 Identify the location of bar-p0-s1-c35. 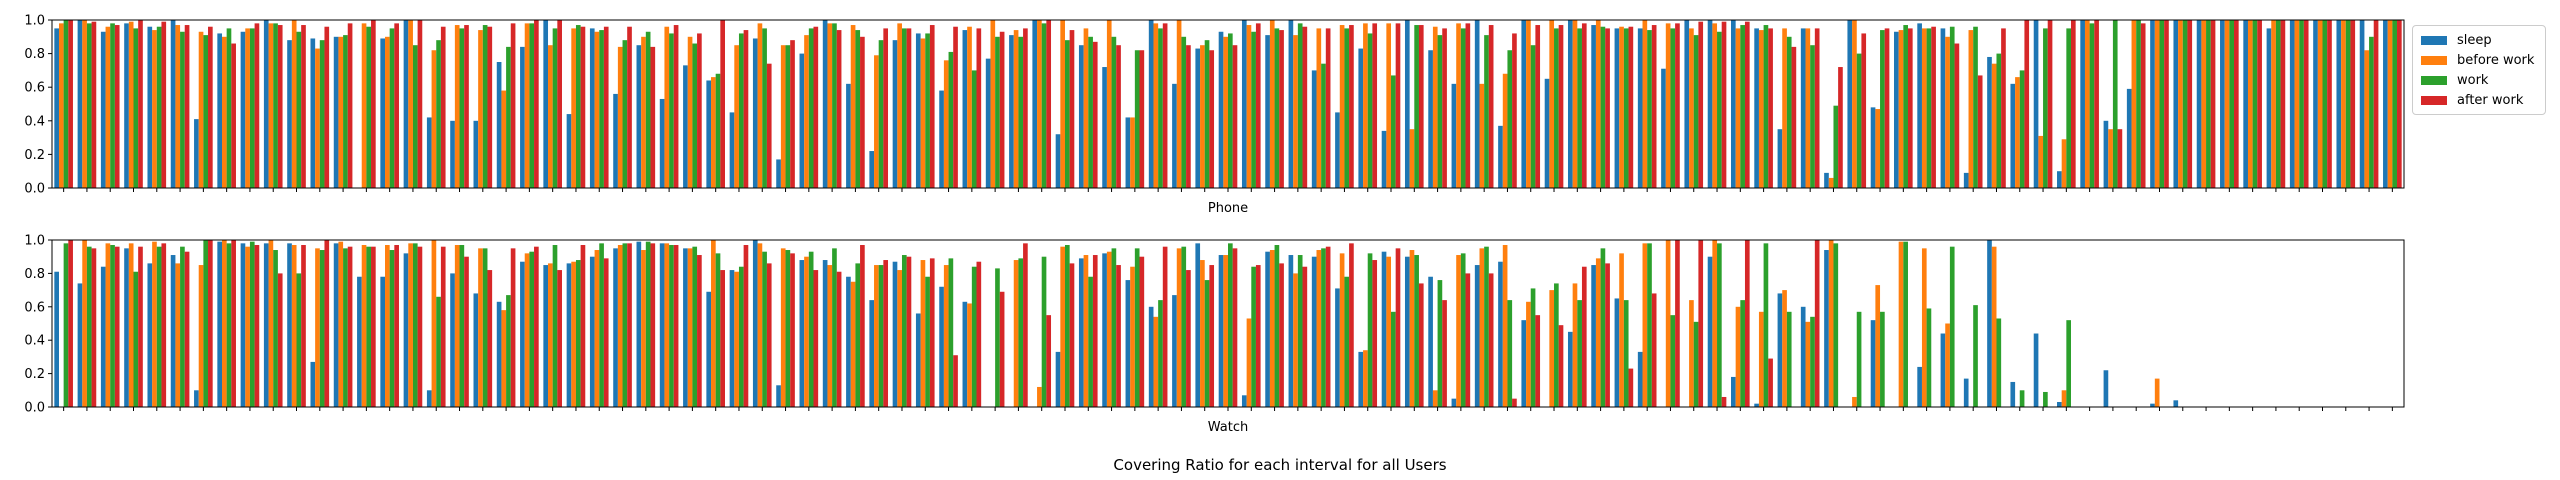
(876, 121).